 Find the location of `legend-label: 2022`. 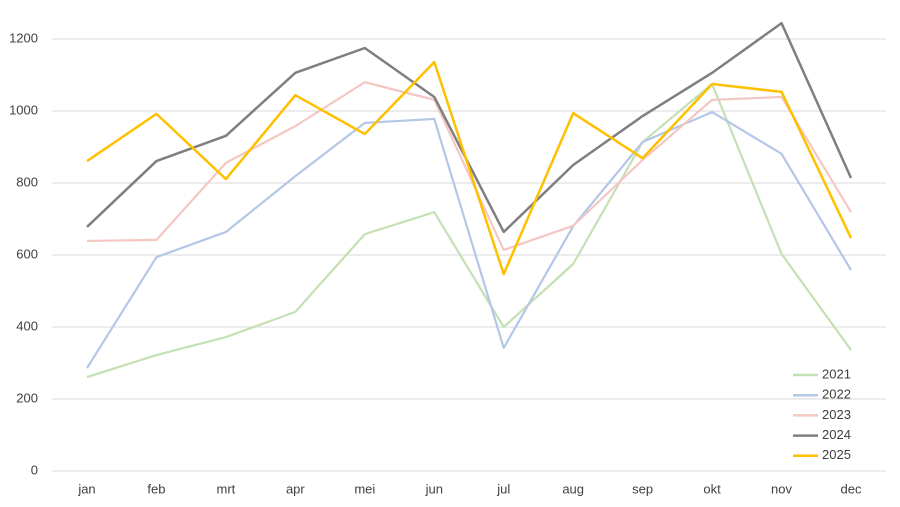

legend-label: 2022 is located at coordinates (836, 394).